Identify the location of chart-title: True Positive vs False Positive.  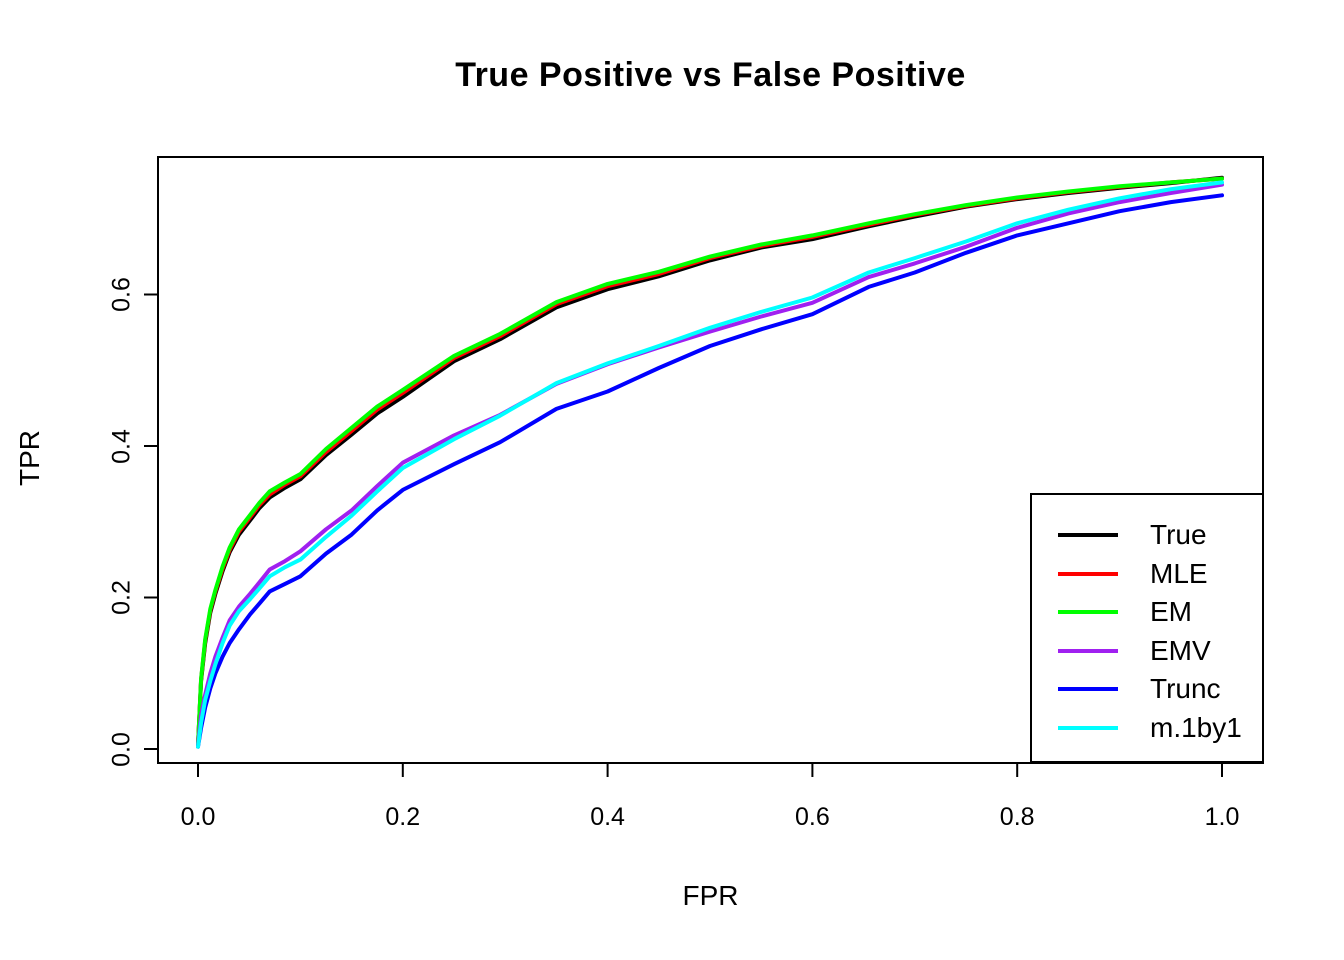
(710, 75).